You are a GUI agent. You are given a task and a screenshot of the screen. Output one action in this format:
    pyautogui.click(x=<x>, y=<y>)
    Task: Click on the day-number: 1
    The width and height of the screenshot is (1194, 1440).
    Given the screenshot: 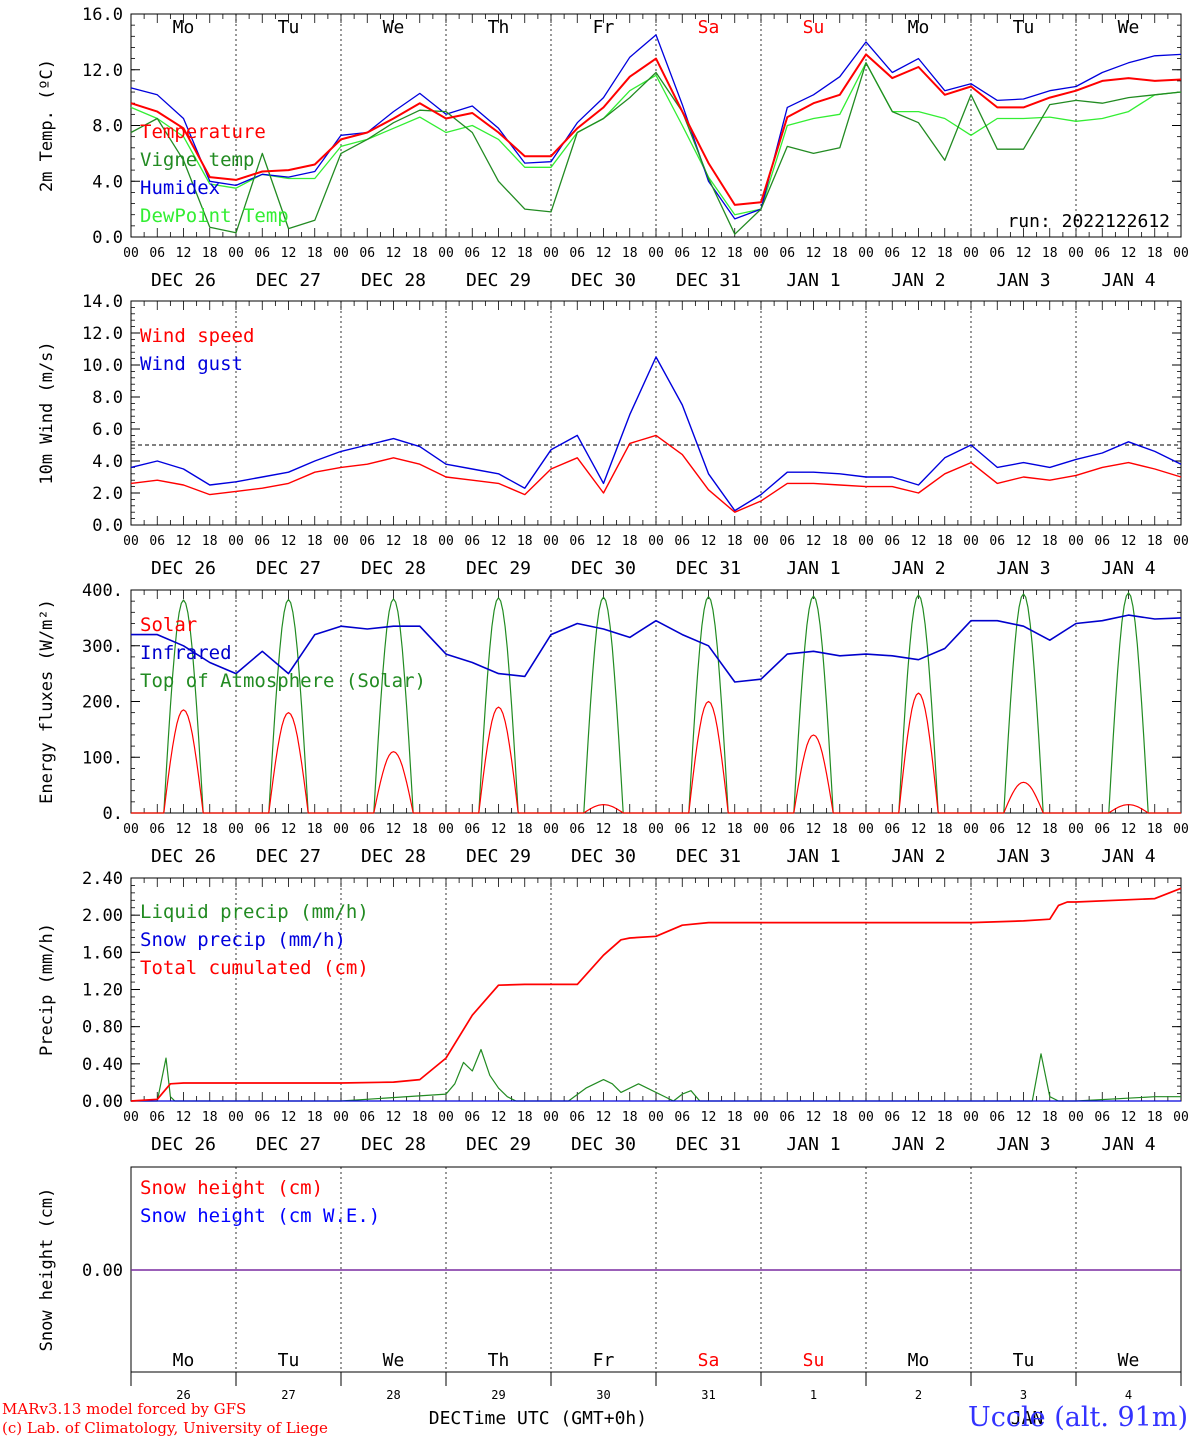 What is the action you would take?
    pyautogui.click(x=813, y=1395)
    